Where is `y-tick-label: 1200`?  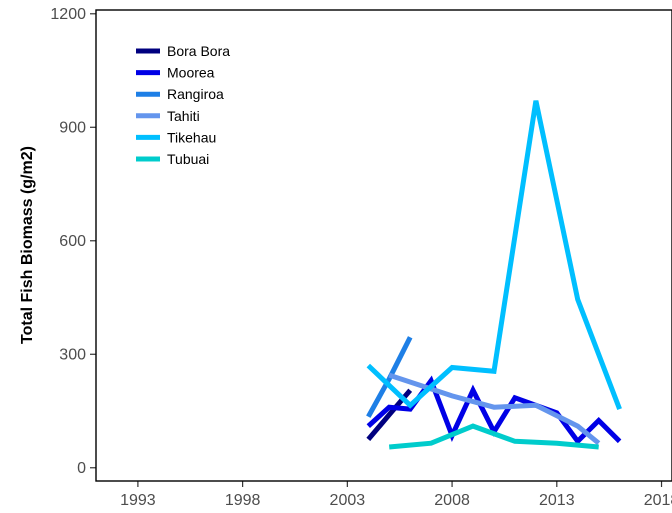 y-tick-label: 1200 is located at coordinates (68, 14).